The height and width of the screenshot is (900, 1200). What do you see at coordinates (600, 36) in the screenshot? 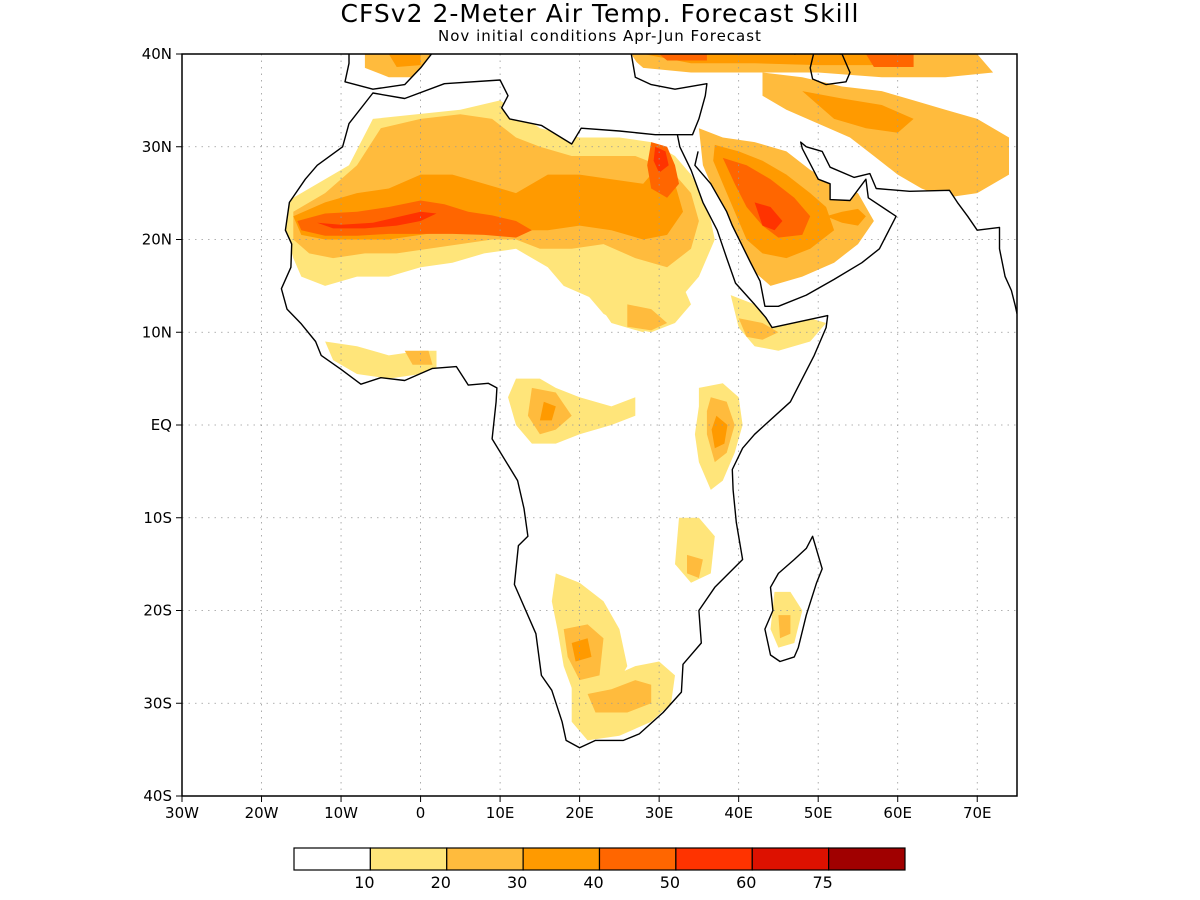
I see `map-subtitle: Nov initial conditions Apr-Jun Forecast` at bounding box center [600, 36].